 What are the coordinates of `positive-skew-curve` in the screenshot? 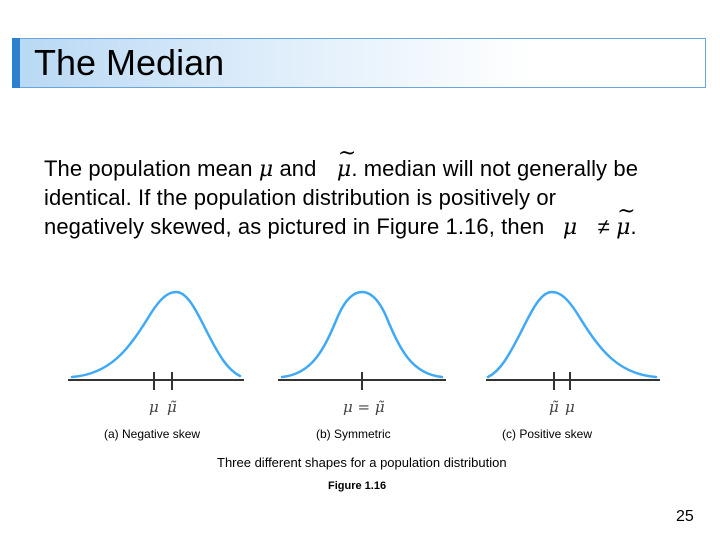 It's located at (572, 334).